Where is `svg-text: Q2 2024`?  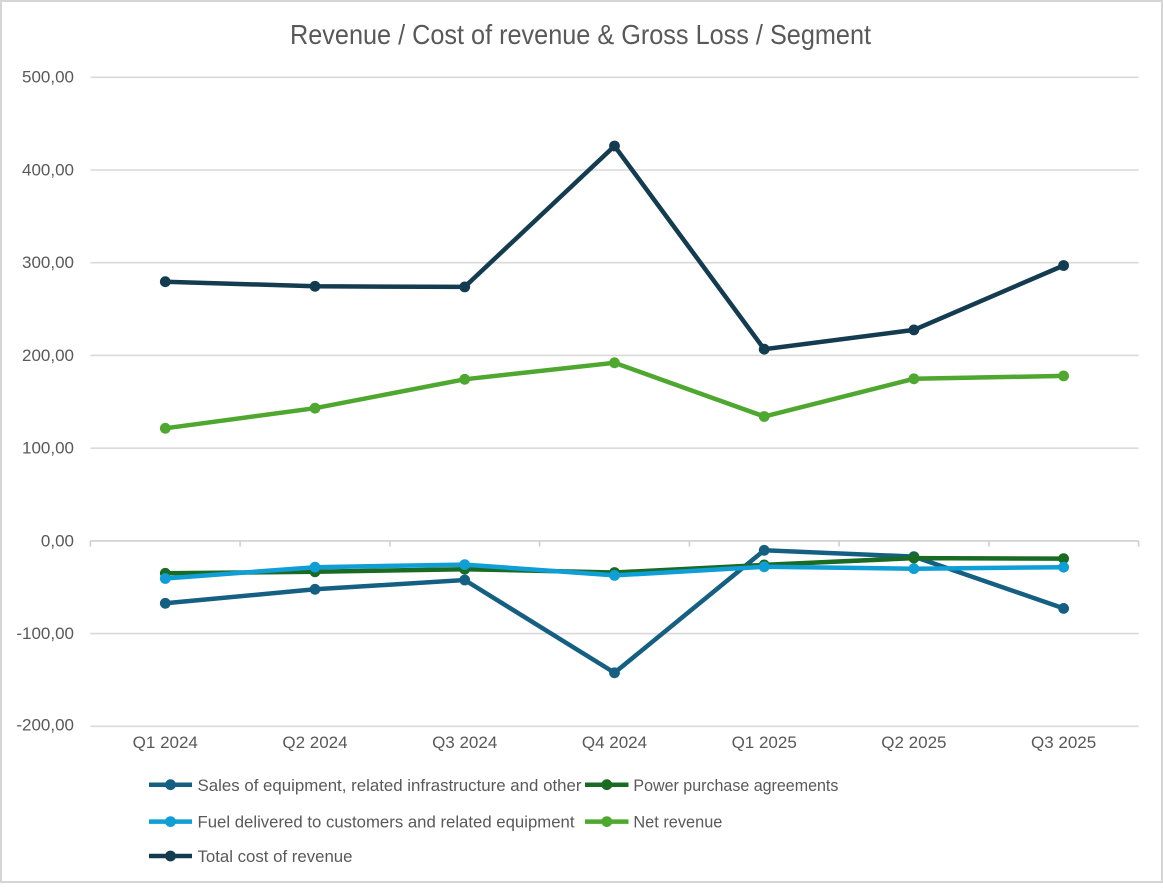 svg-text: Q2 2024 is located at coordinates (314, 742).